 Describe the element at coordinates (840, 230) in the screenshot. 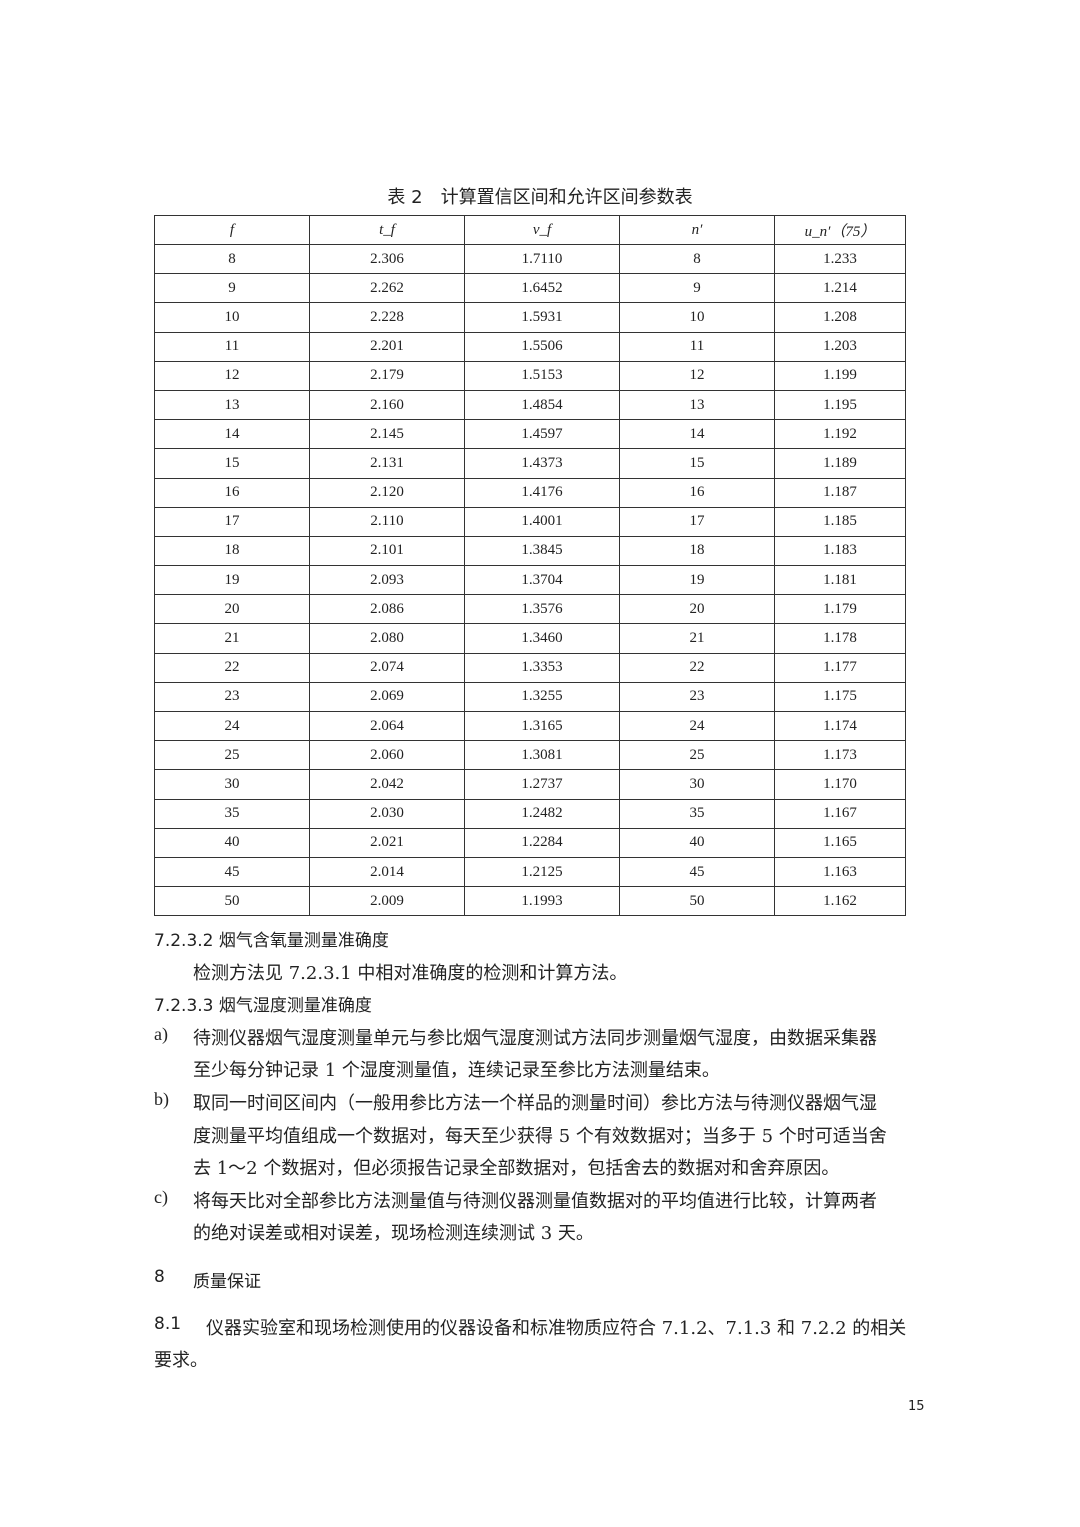

I see `header-un-75: u_n′（75）` at that location.